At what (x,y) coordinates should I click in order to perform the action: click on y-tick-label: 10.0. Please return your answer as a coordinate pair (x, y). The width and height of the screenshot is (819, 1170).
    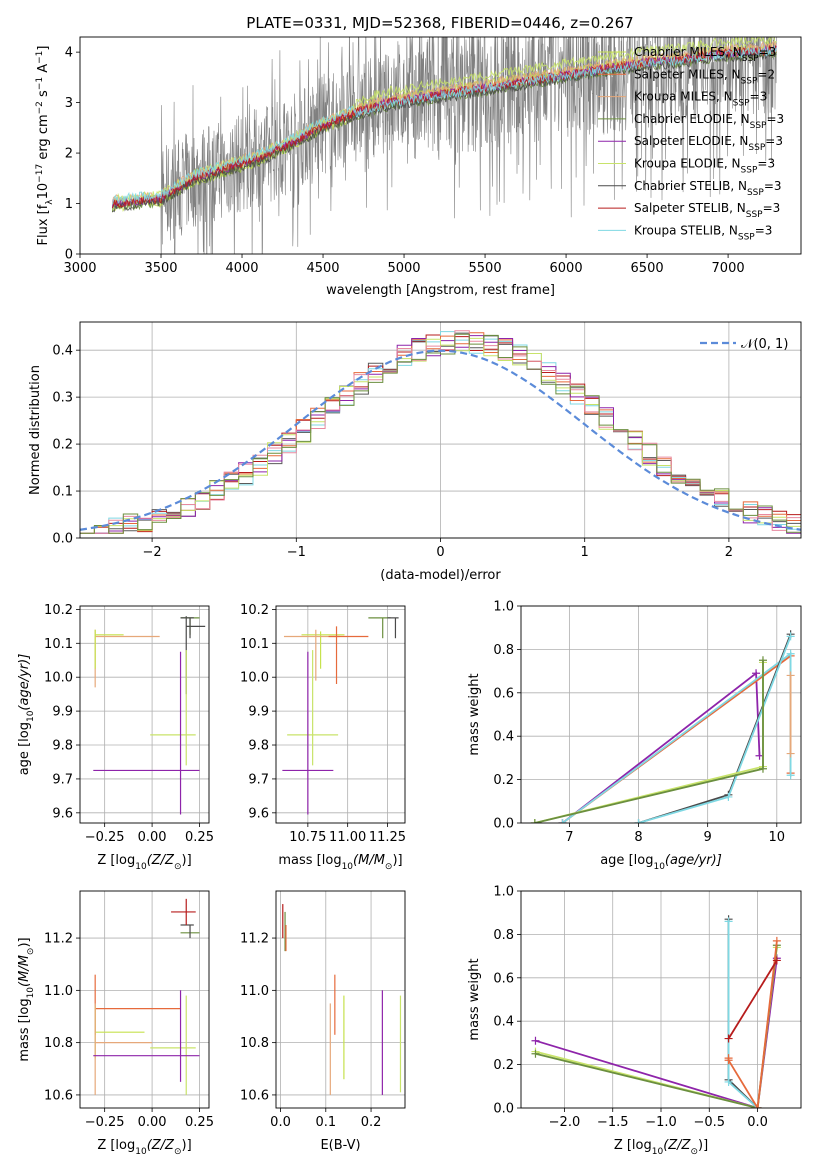
    Looking at the image, I should click on (58, 678).